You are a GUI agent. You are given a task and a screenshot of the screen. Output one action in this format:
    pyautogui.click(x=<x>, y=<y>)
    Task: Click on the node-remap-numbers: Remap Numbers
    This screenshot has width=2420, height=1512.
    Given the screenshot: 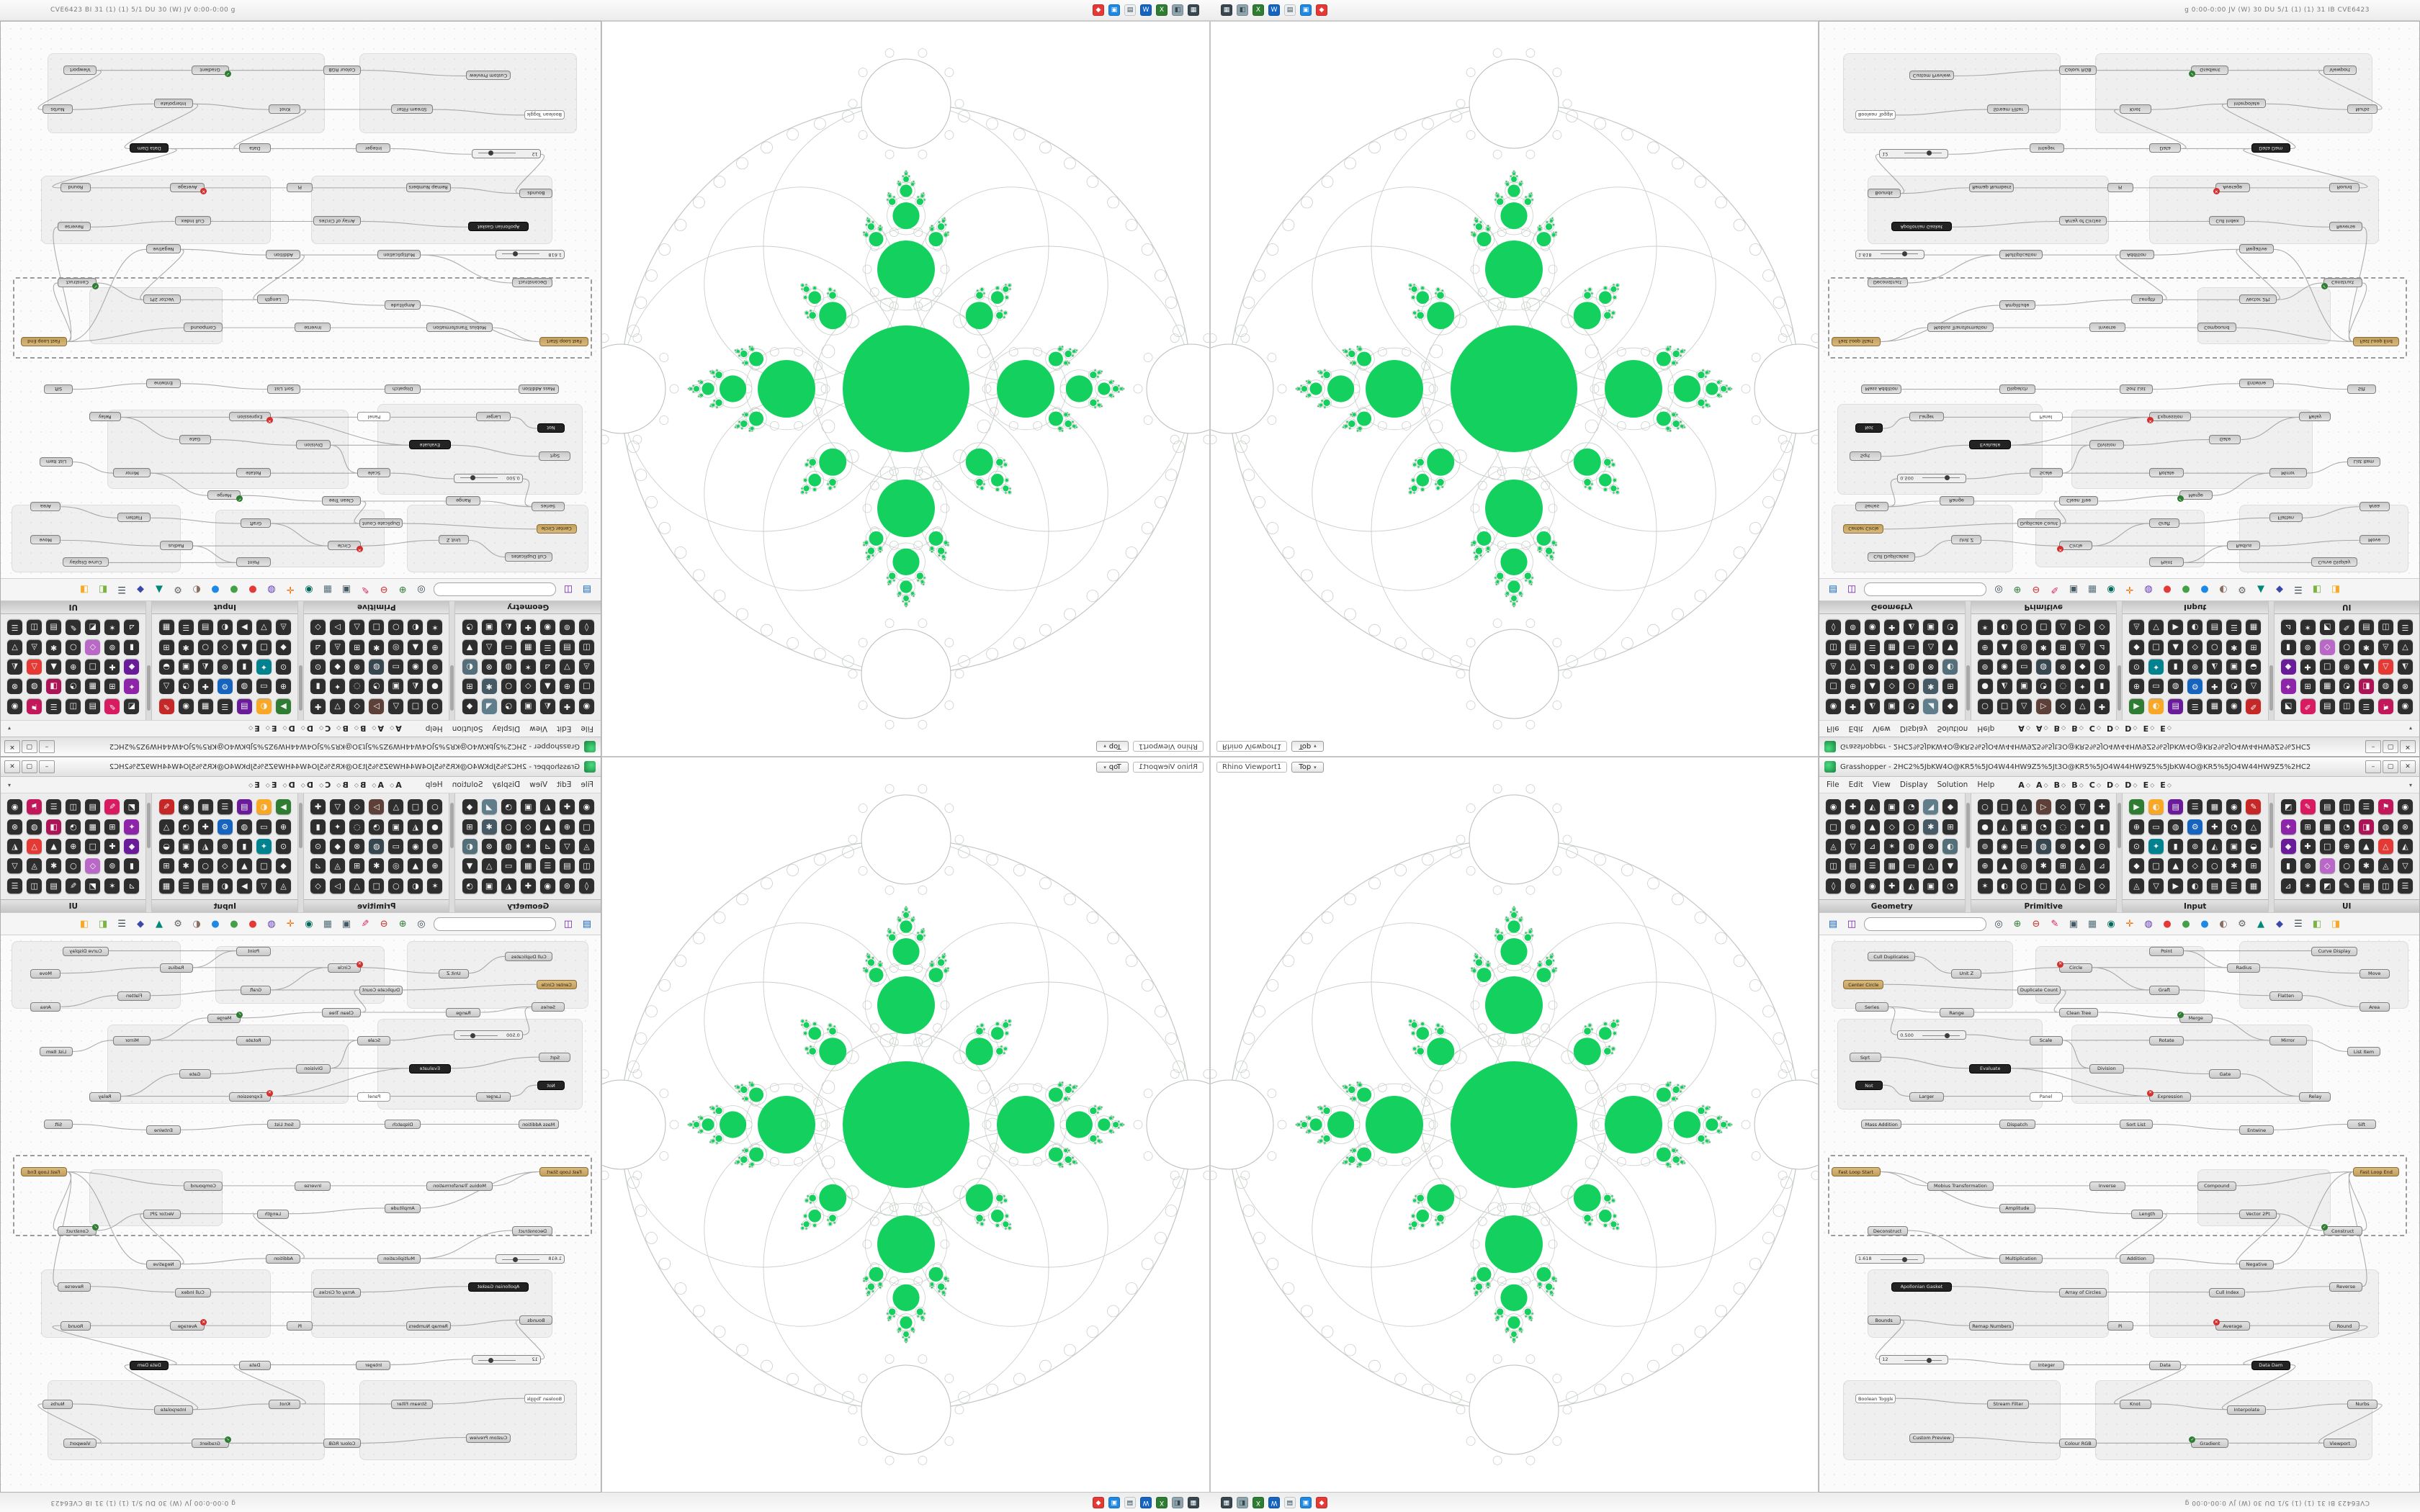 What is the action you would take?
    pyautogui.click(x=428, y=1326)
    